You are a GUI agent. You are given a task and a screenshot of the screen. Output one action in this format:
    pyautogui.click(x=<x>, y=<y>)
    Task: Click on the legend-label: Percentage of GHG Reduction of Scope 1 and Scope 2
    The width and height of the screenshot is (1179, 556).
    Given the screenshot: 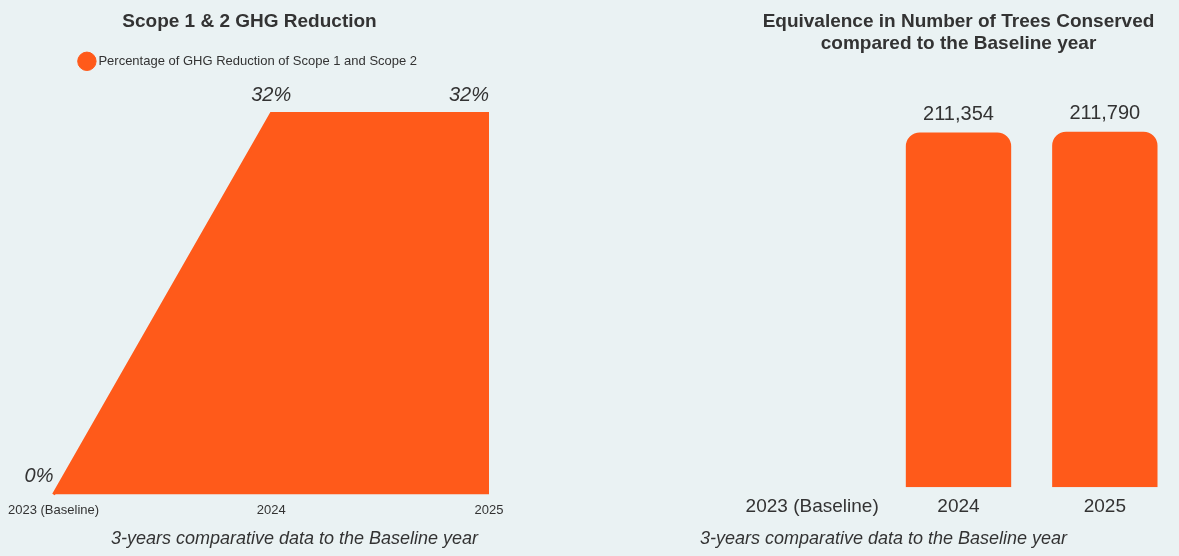 What is the action you would take?
    pyautogui.click(x=258, y=60)
    